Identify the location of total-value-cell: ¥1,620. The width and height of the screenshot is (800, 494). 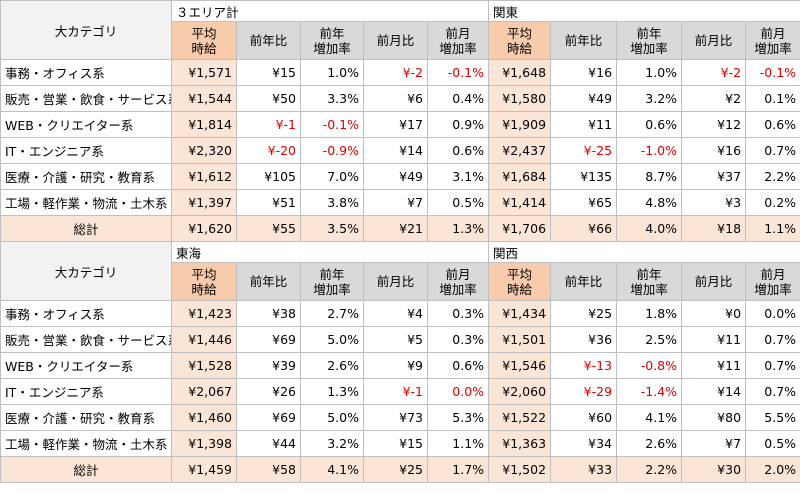
(204, 228).